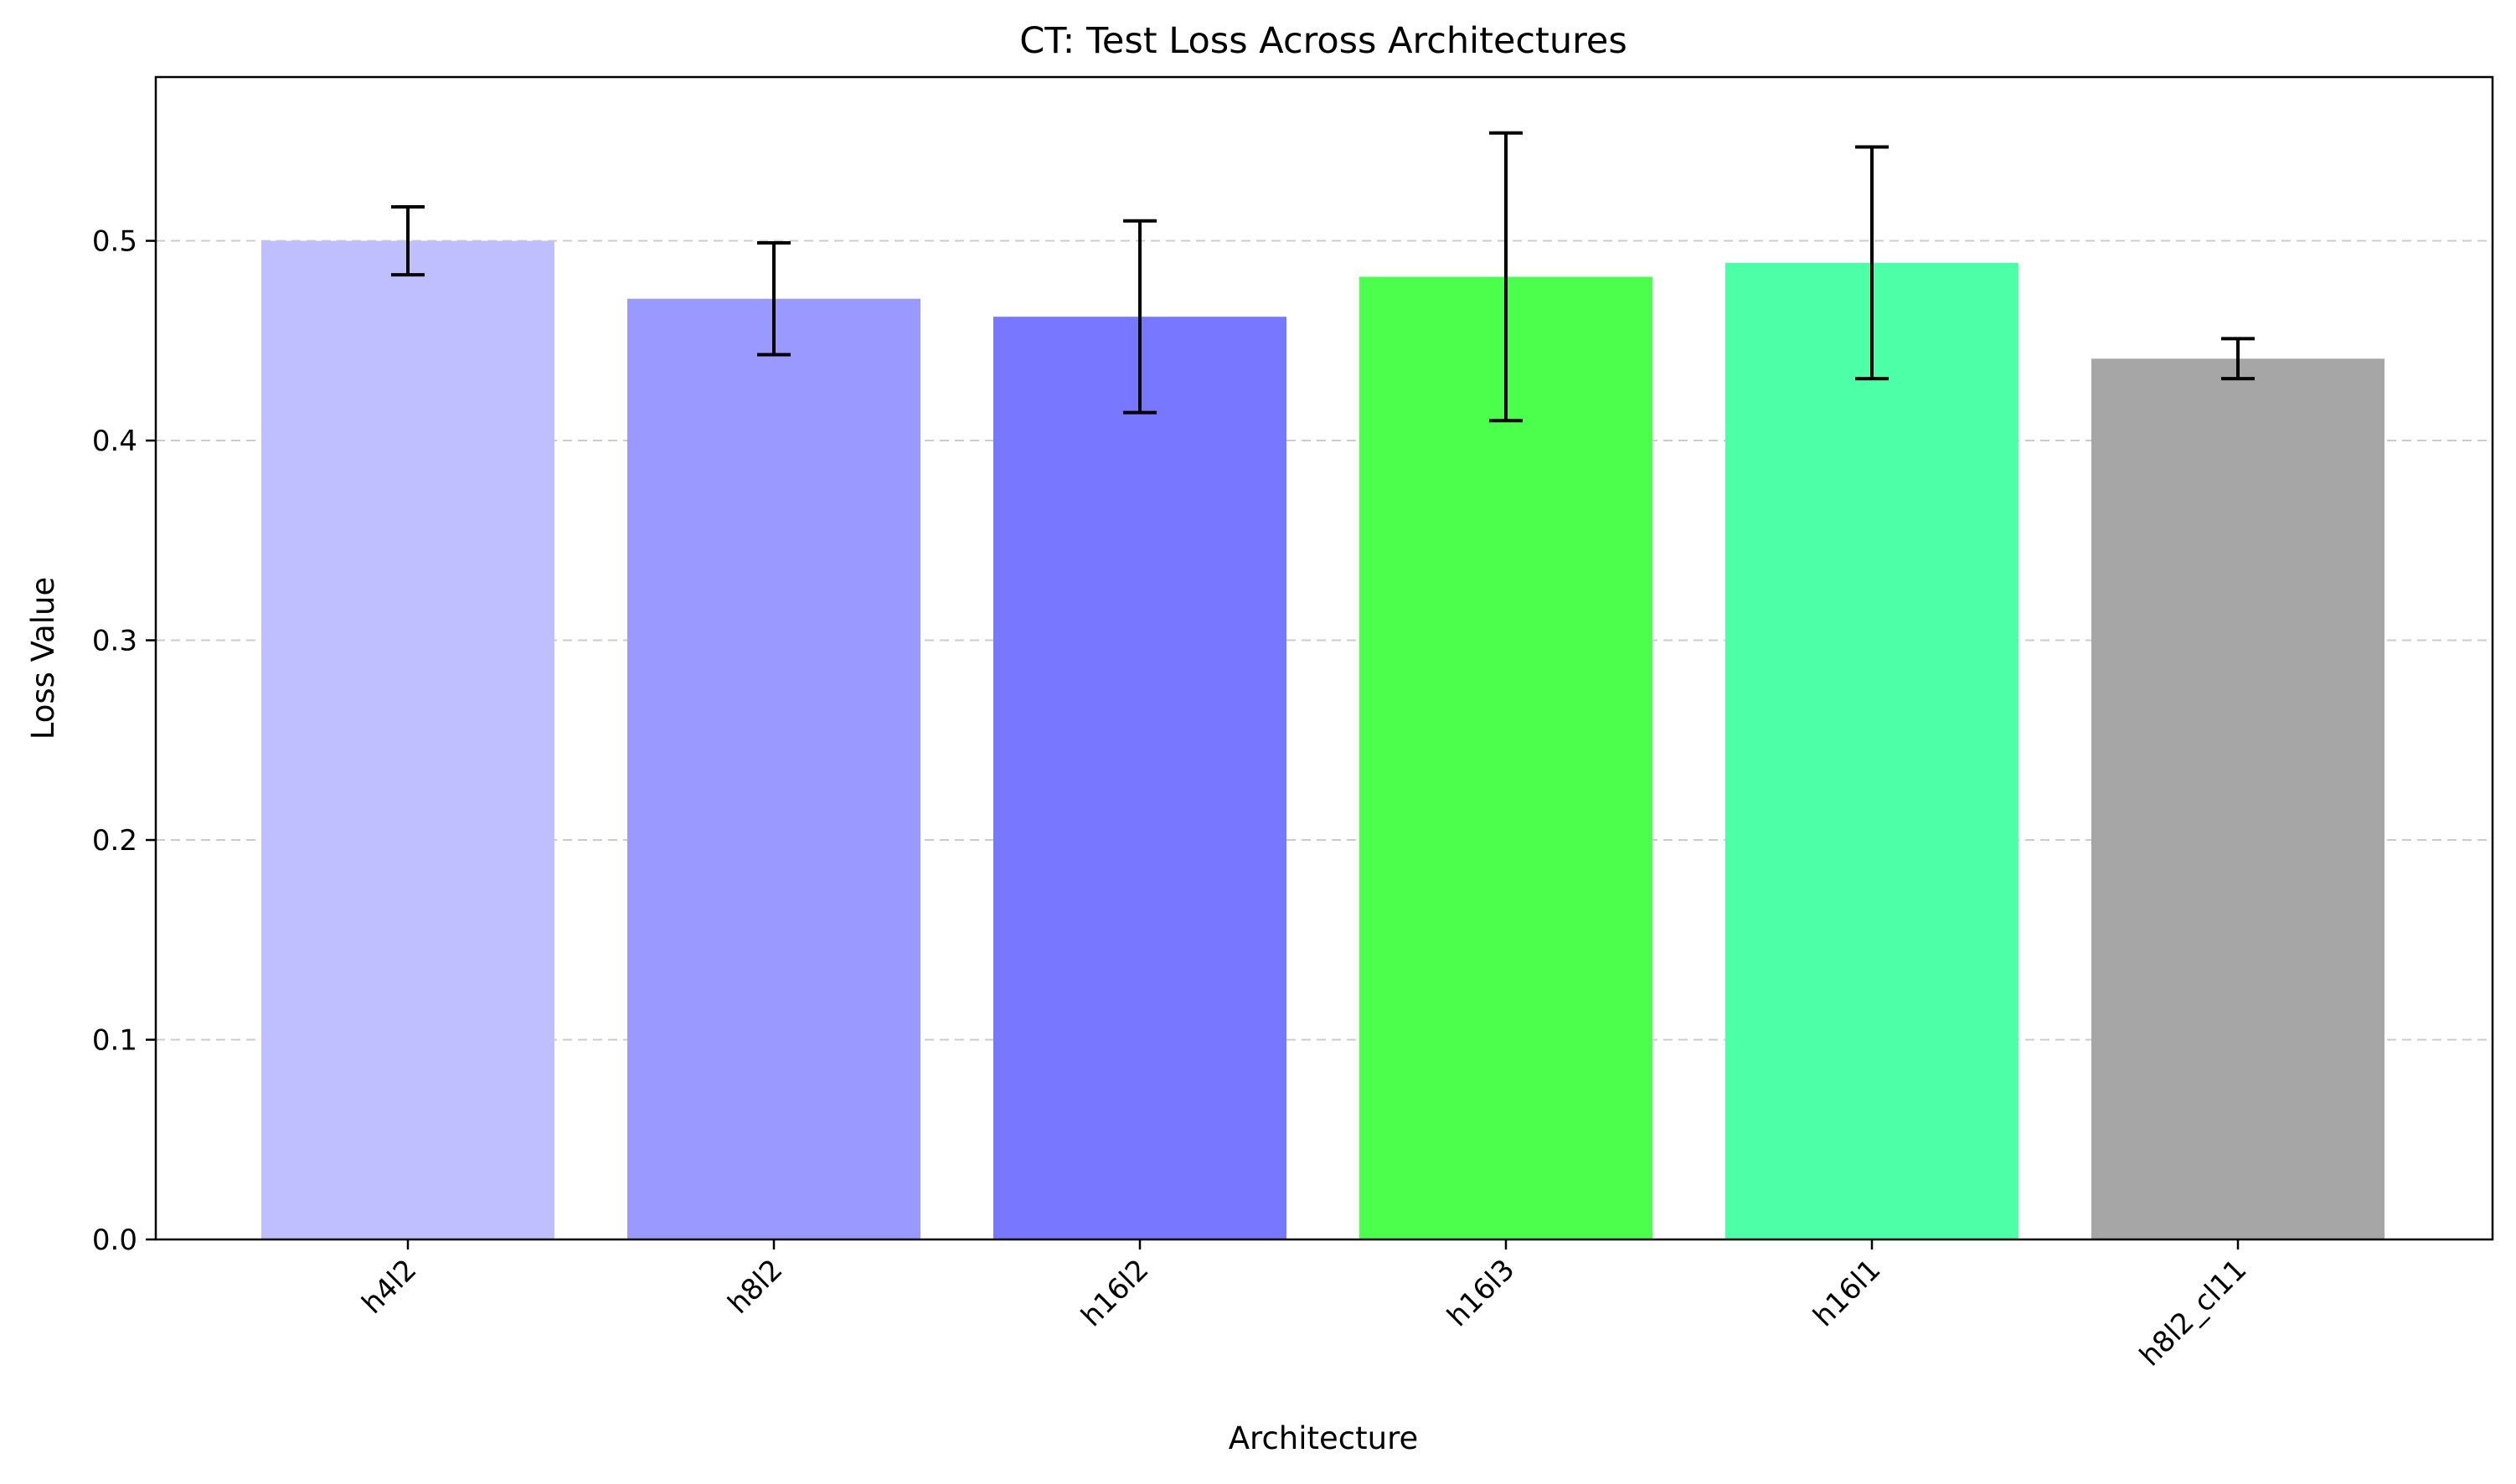  I want to click on error-bar-h16l3, so click(1506, 277).